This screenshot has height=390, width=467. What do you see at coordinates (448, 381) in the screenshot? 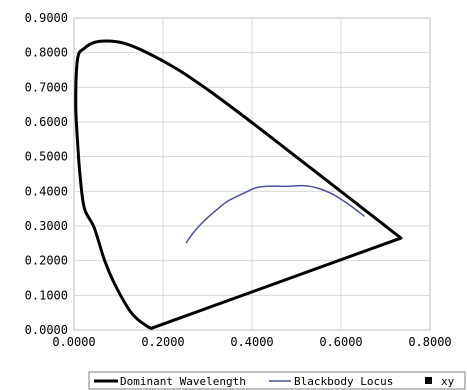
I see `legend-label-xy: xy` at bounding box center [448, 381].